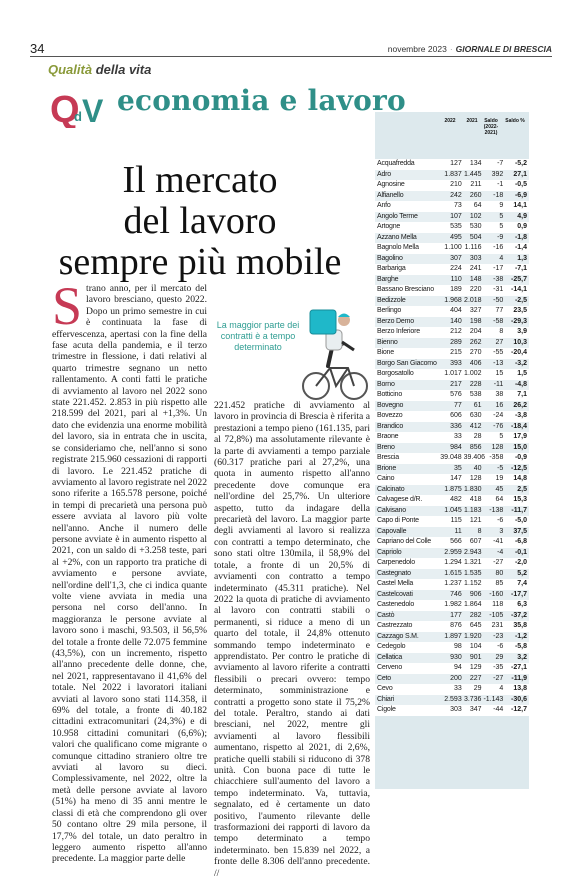 The height and width of the screenshot is (879, 580). Describe the element at coordinates (498, 363) in the screenshot. I see `cell-saldo: -13` at that location.